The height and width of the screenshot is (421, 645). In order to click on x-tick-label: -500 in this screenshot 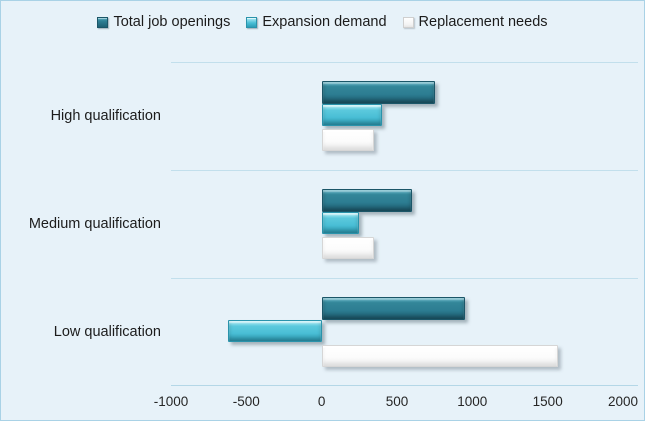, I will do `click(246, 401)`.